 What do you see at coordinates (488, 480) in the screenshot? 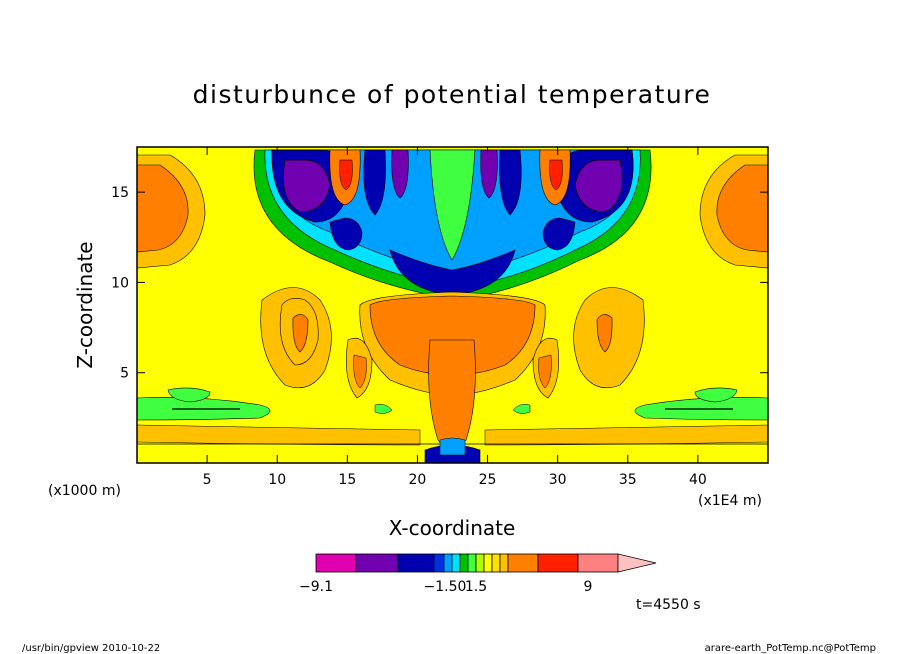
I see `x-tick-label: 25` at bounding box center [488, 480].